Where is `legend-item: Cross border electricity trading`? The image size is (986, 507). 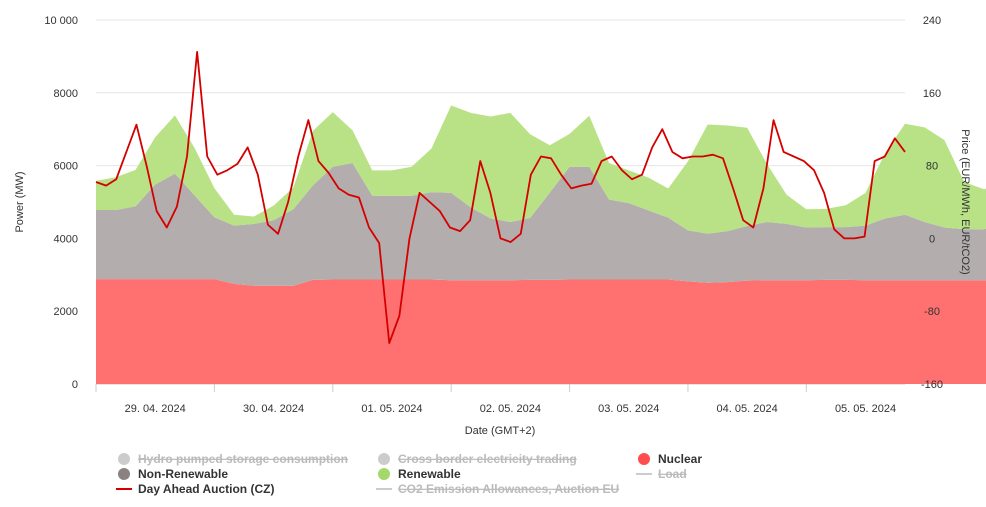 legend-item: Cross border electricity trading is located at coordinates (477, 459).